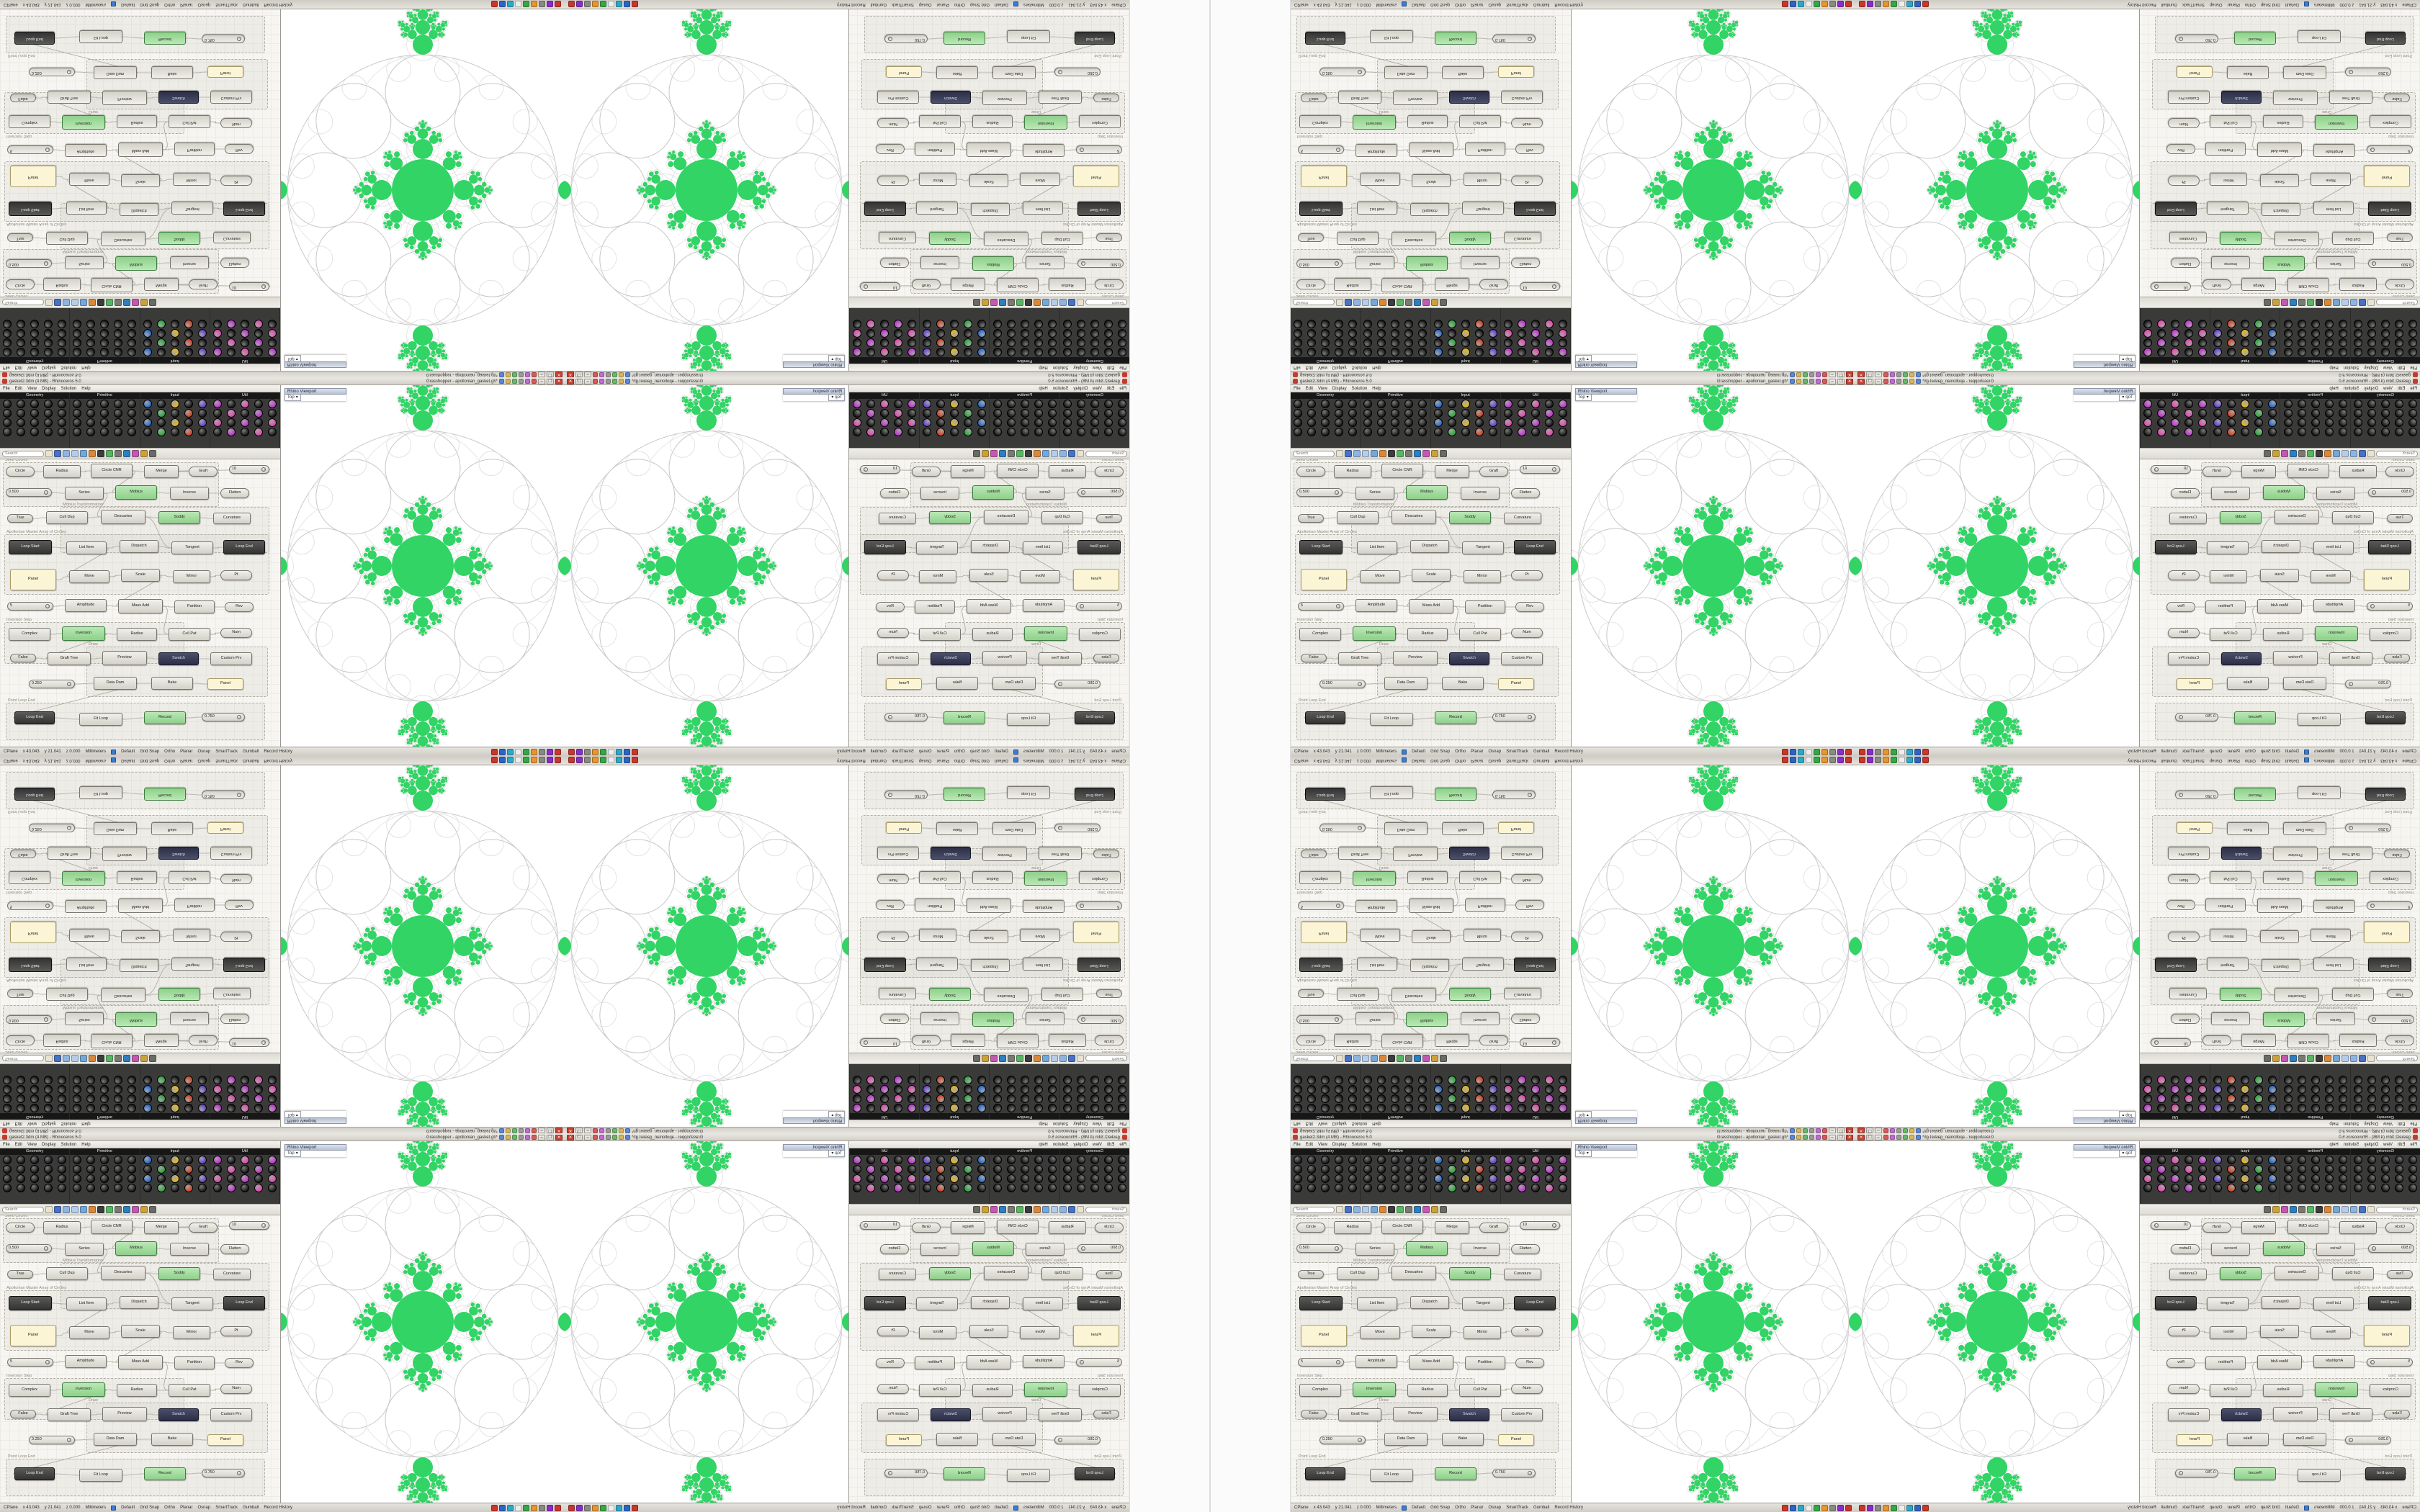 Image resolution: width=2420 pixels, height=1512 pixels. What do you see at coordinates (893, 1331) in the screenshot?
I see `gh-node-pt: Pt` at bounding box center [893, 1331].